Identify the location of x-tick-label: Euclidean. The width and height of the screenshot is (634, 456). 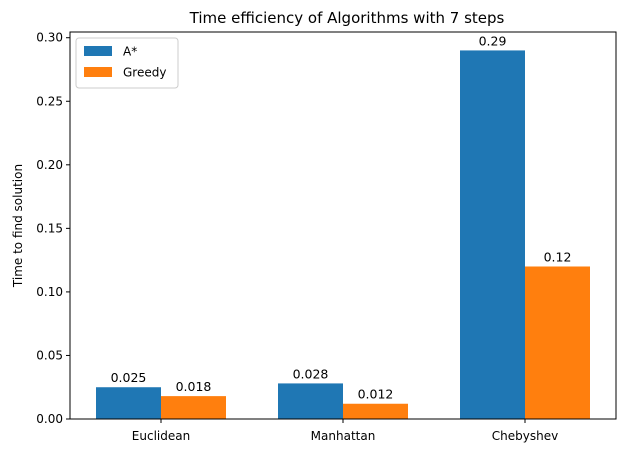
(161, 436).